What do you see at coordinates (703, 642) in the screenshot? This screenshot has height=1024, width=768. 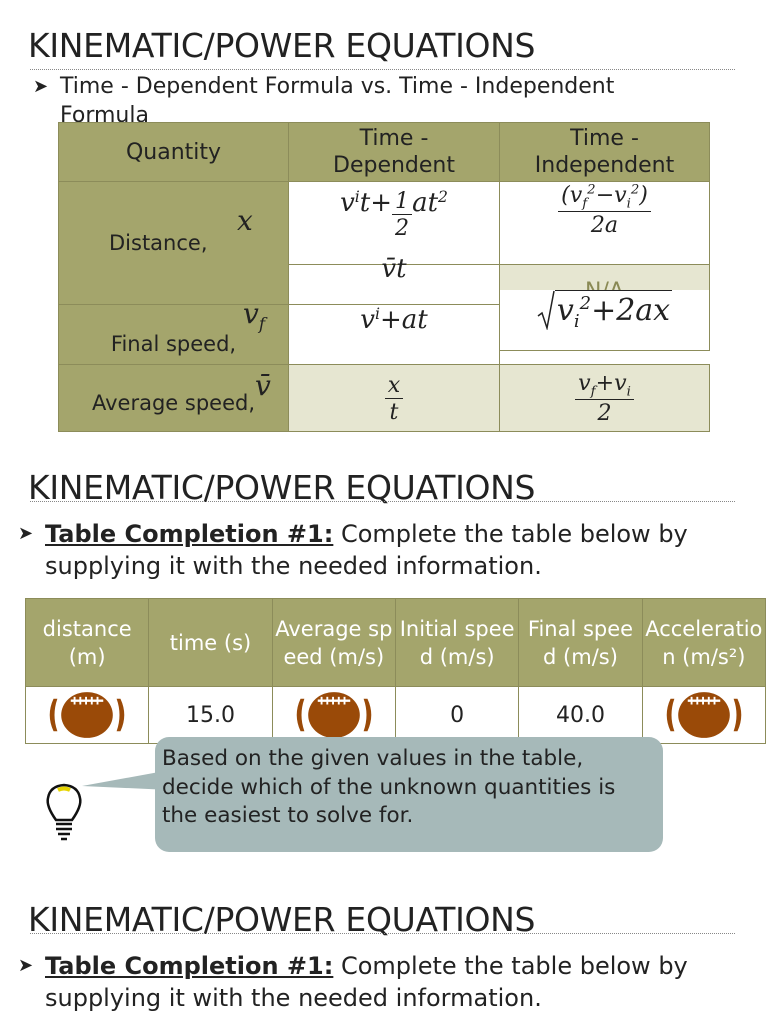 I see `header-cell: Acceleration (m/s²)` at bounding box center [703, 642].